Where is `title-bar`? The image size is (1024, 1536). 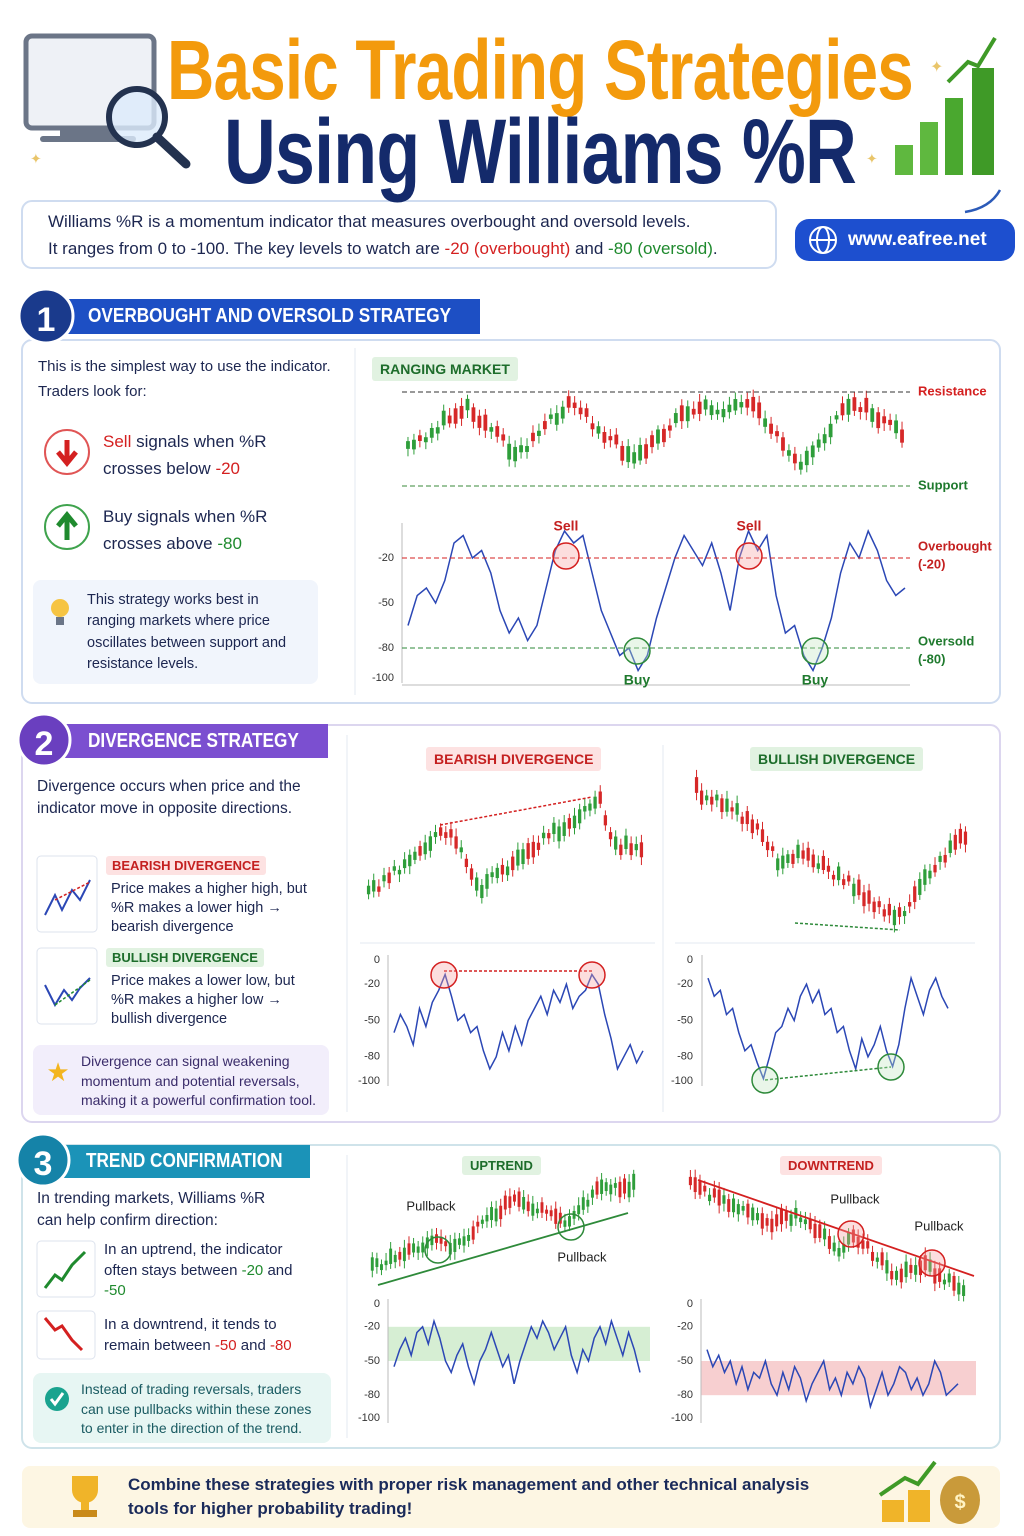 title-bar is located at coordinates (271, 316).